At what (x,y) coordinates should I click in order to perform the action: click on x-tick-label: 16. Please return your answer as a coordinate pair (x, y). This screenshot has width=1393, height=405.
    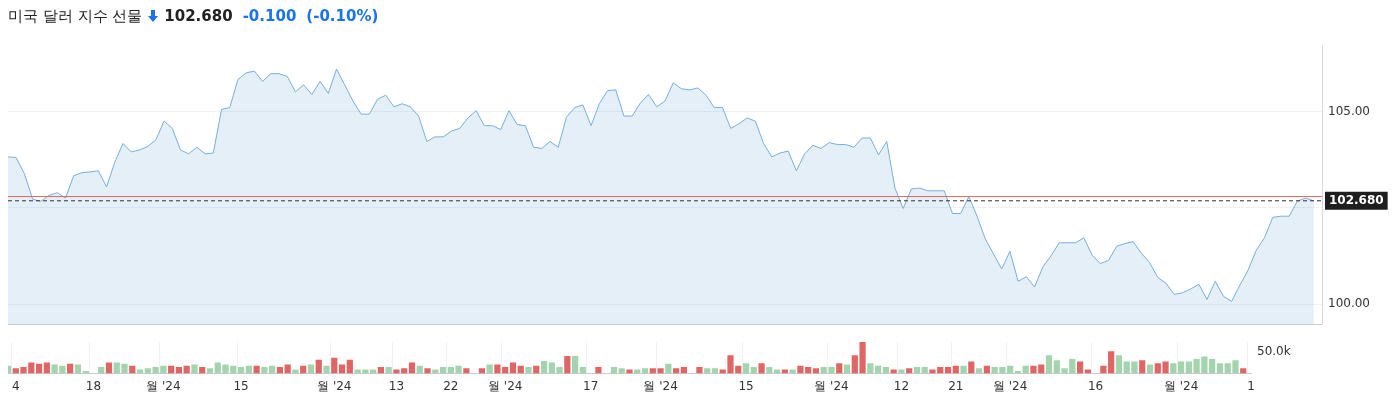
    Looking at the image, I should click on (1095, 385).